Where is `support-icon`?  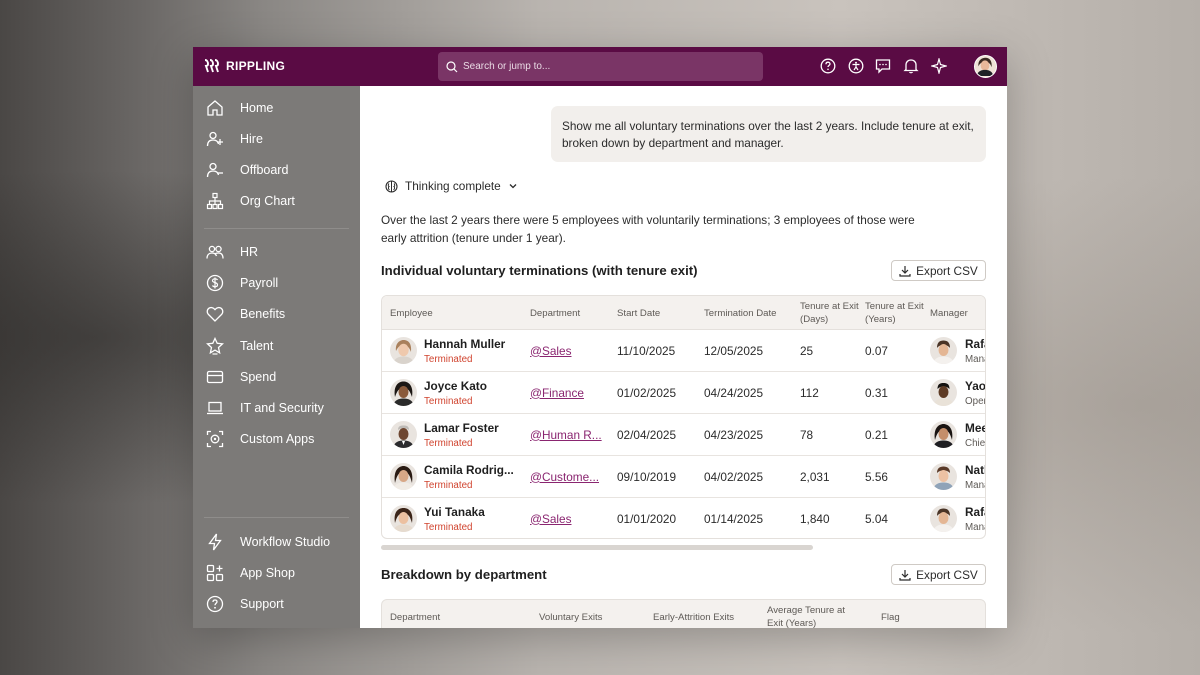 support-icon is located at coordinates (214, 604).